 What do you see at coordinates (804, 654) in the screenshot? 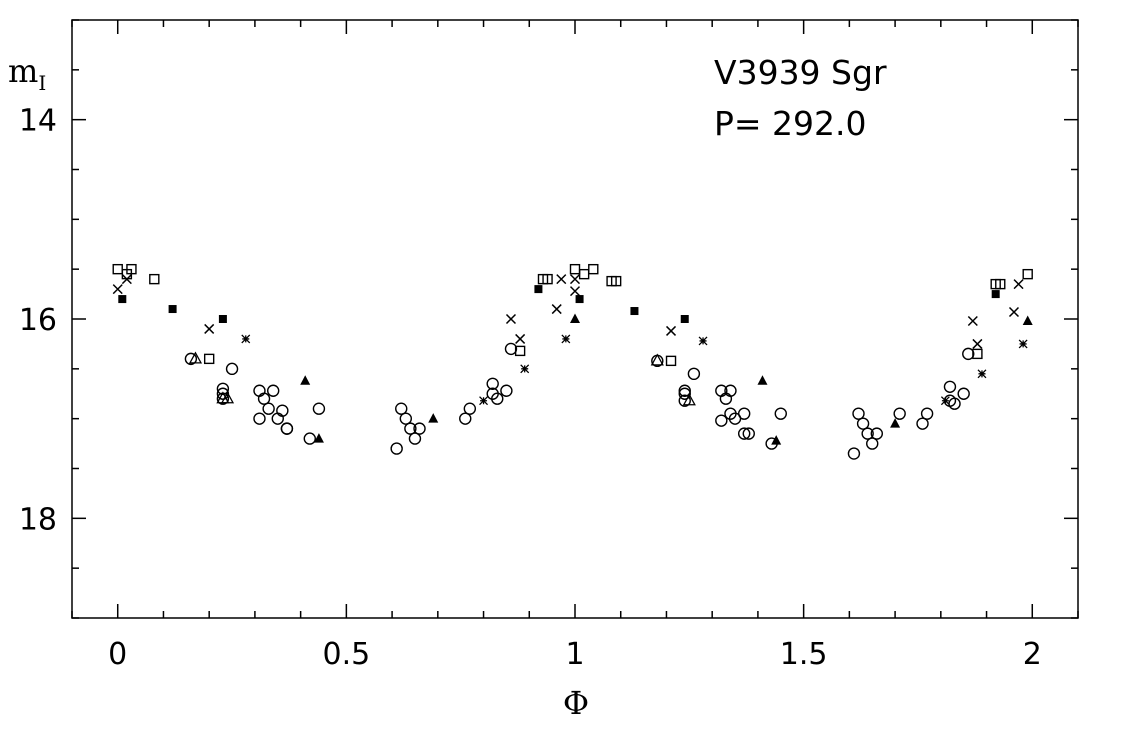
I see `x-tick-label: 1.5` at bounding box center [804, 654].